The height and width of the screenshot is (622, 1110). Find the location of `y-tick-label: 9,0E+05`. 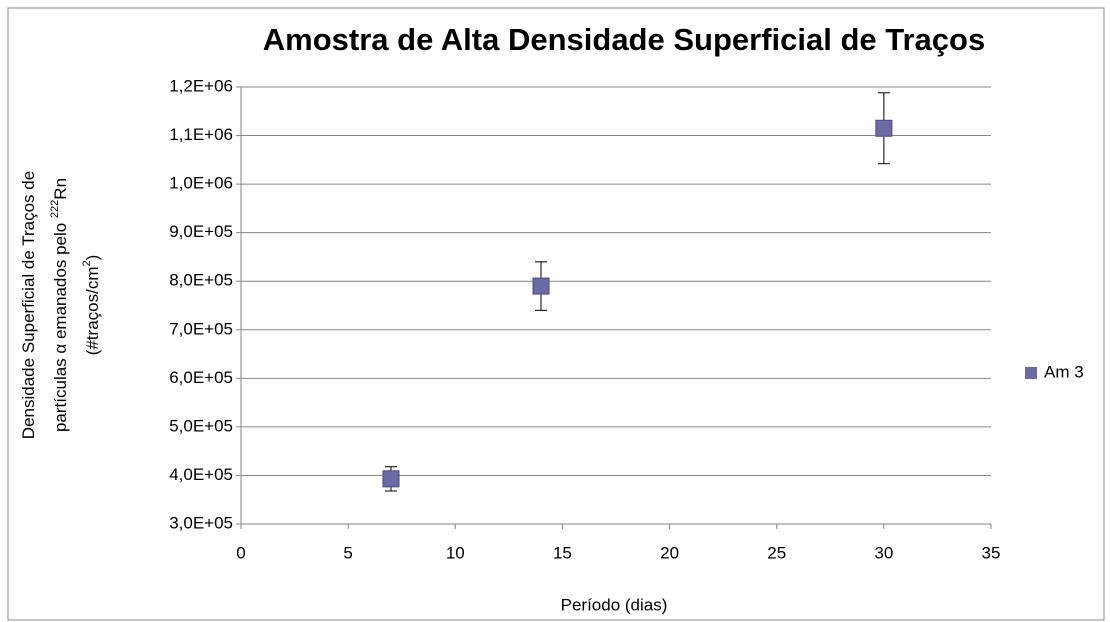

y-tick-label: 9,0E+05 is located at coordinates (201, 231).